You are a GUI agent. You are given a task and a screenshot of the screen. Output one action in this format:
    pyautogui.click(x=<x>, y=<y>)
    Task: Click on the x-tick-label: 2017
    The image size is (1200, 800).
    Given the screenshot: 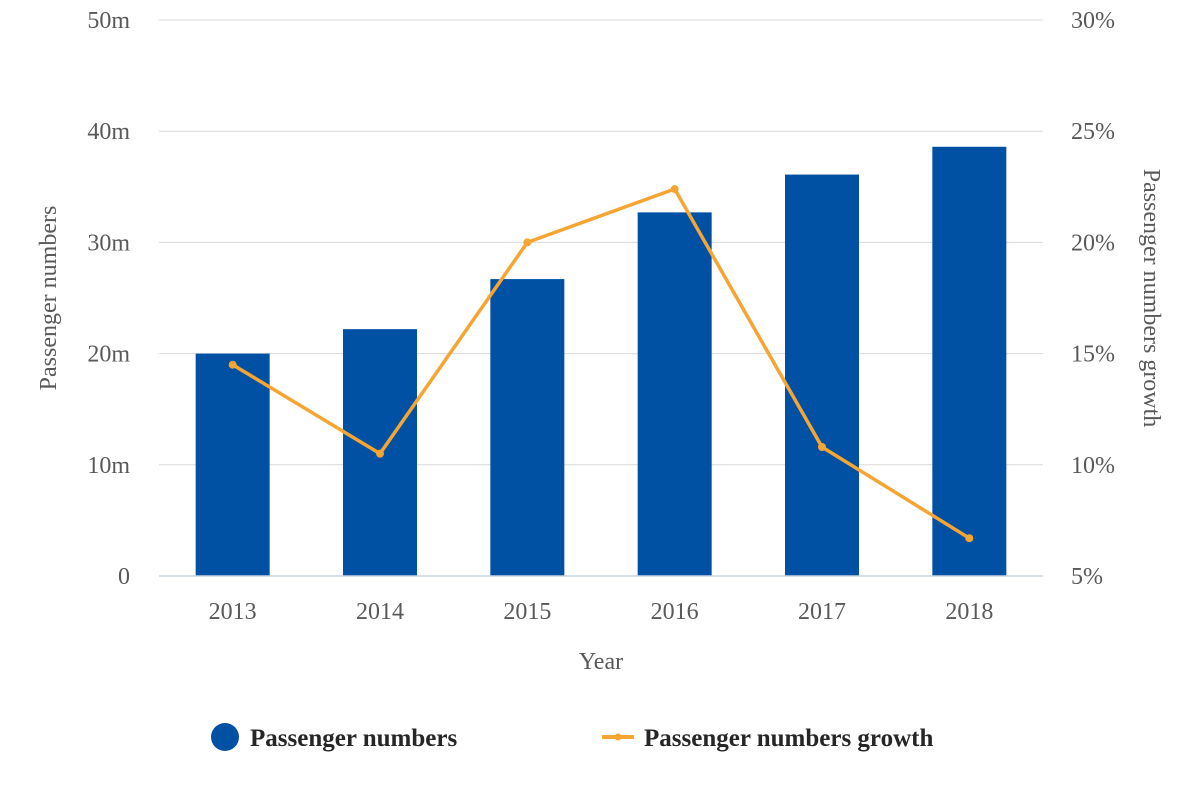 What is the action you would take?
    pyautogui.click(x=822, y=612)
    